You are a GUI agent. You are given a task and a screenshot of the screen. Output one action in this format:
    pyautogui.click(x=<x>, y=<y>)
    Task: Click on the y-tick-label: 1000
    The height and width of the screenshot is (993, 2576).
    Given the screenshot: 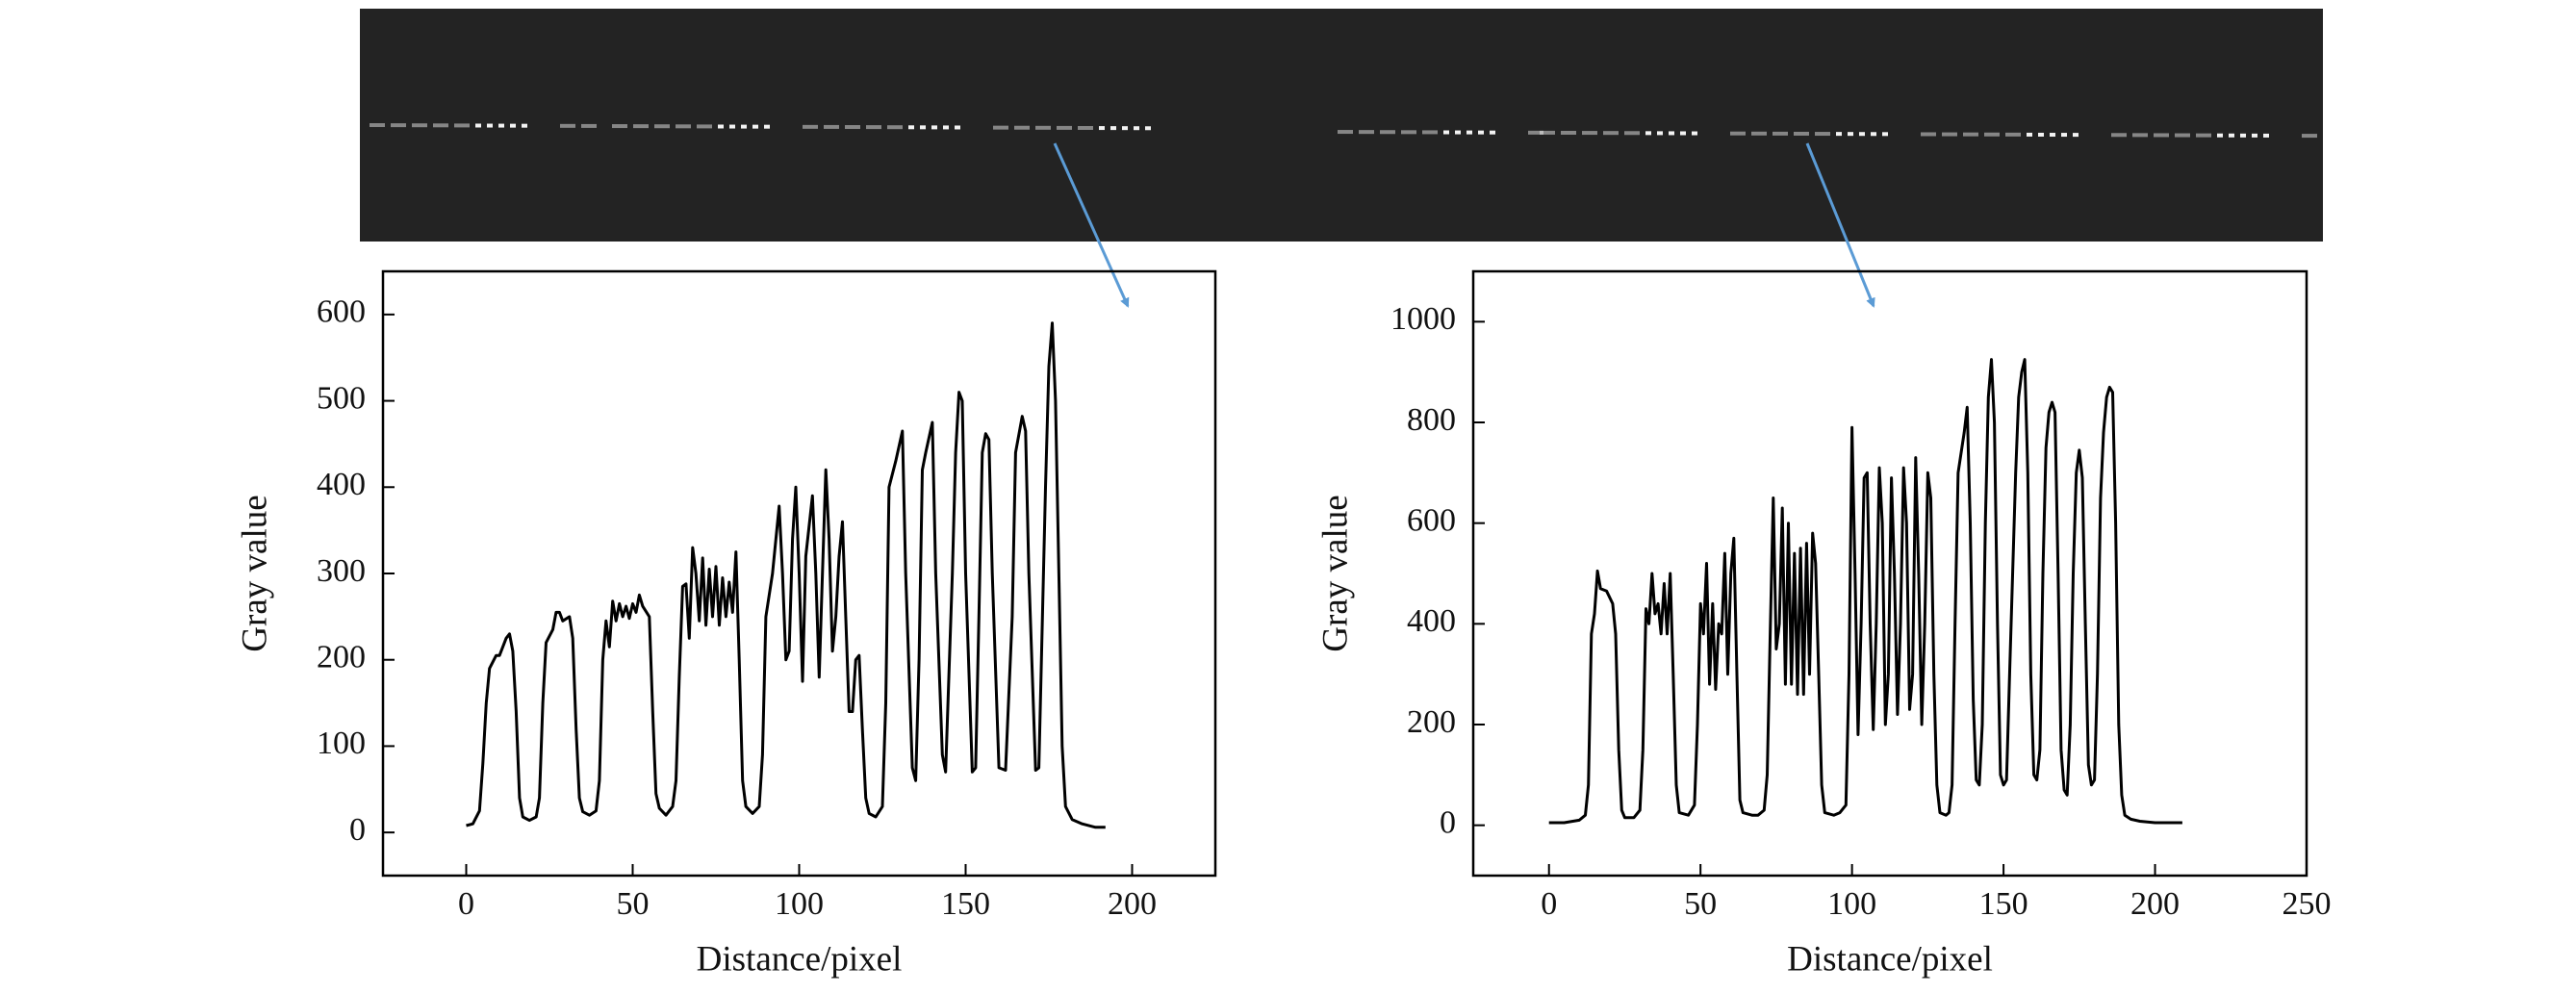 What is the action you would take?
    pyautogui.click(x=1423, y=319)
    